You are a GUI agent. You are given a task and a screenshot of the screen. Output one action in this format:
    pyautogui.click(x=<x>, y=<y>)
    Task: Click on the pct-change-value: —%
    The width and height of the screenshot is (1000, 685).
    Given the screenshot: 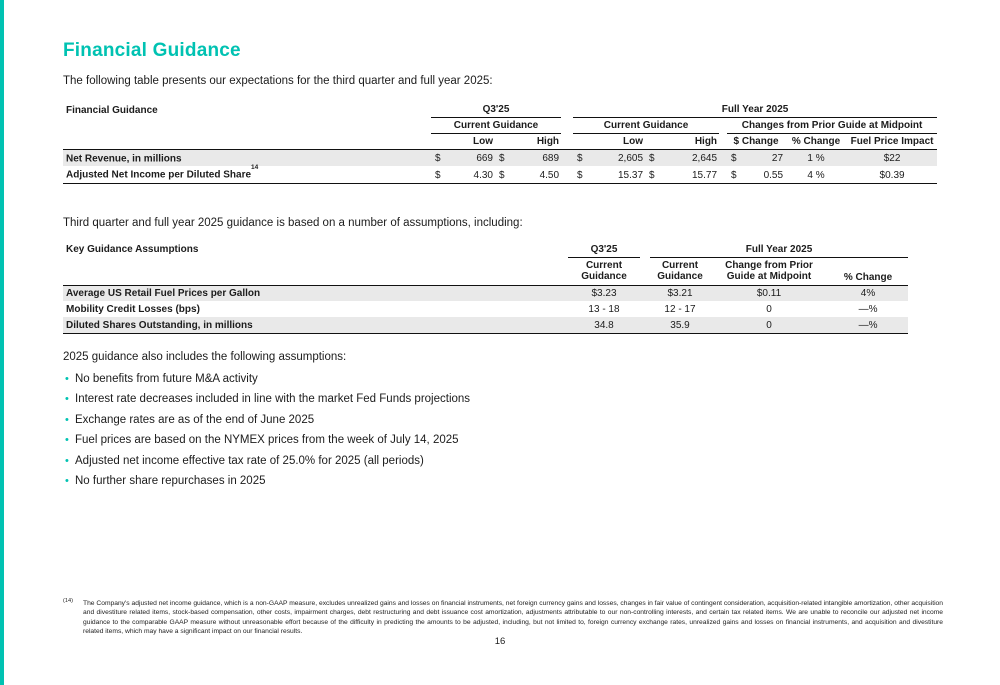 What is the action you would take?
    pyautogui.click(x=868, y=325)
    